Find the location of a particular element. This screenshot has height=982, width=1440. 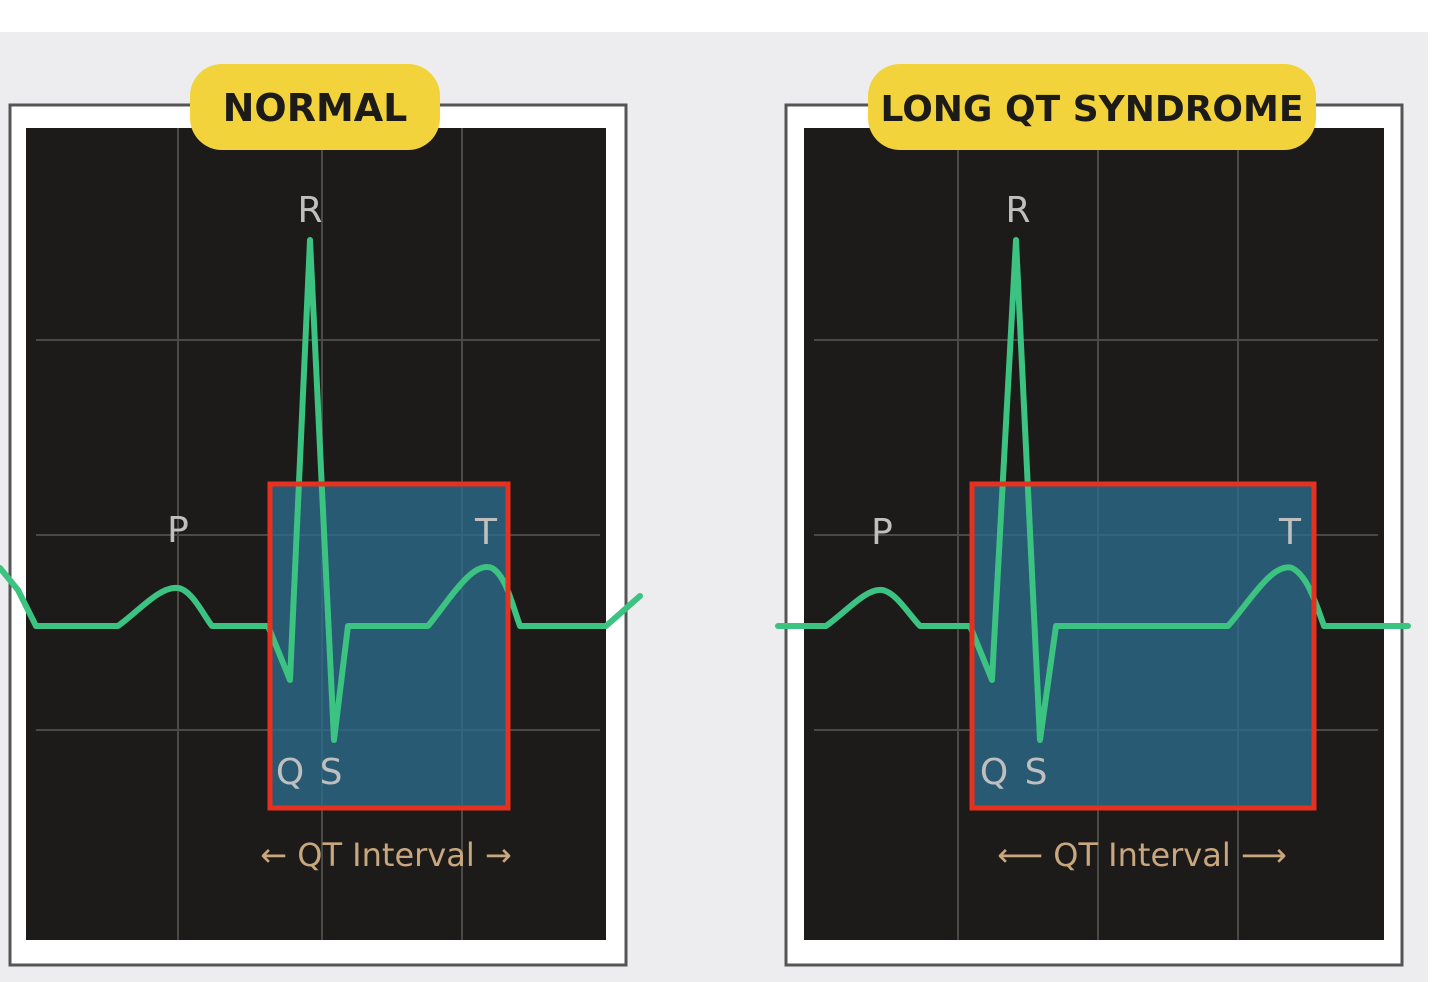

qt-interval-label: ⟵ QT Interval ⟶ is located at coordinates (1142, 855).